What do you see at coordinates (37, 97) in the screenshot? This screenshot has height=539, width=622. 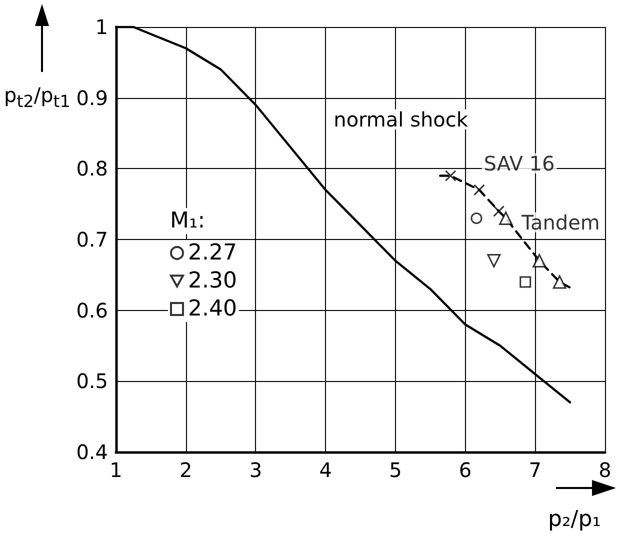 I see `y-axis-title: p$_{t2}$/p$_{t1}$` at bounding box center [37, 97].